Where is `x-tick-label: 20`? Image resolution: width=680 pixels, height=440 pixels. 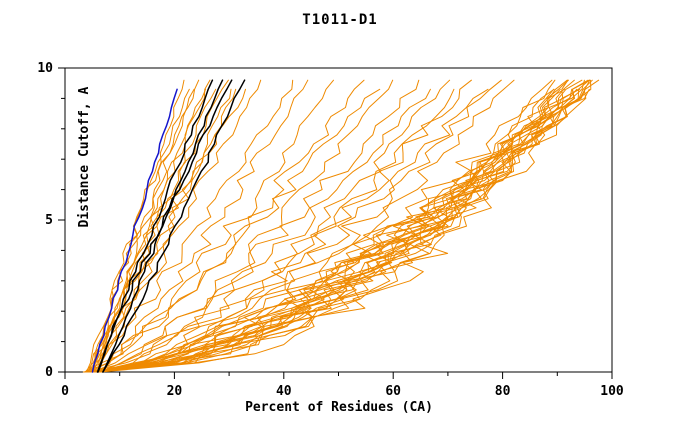 x-tick-label: 20 is located at coordinates (175, 391).